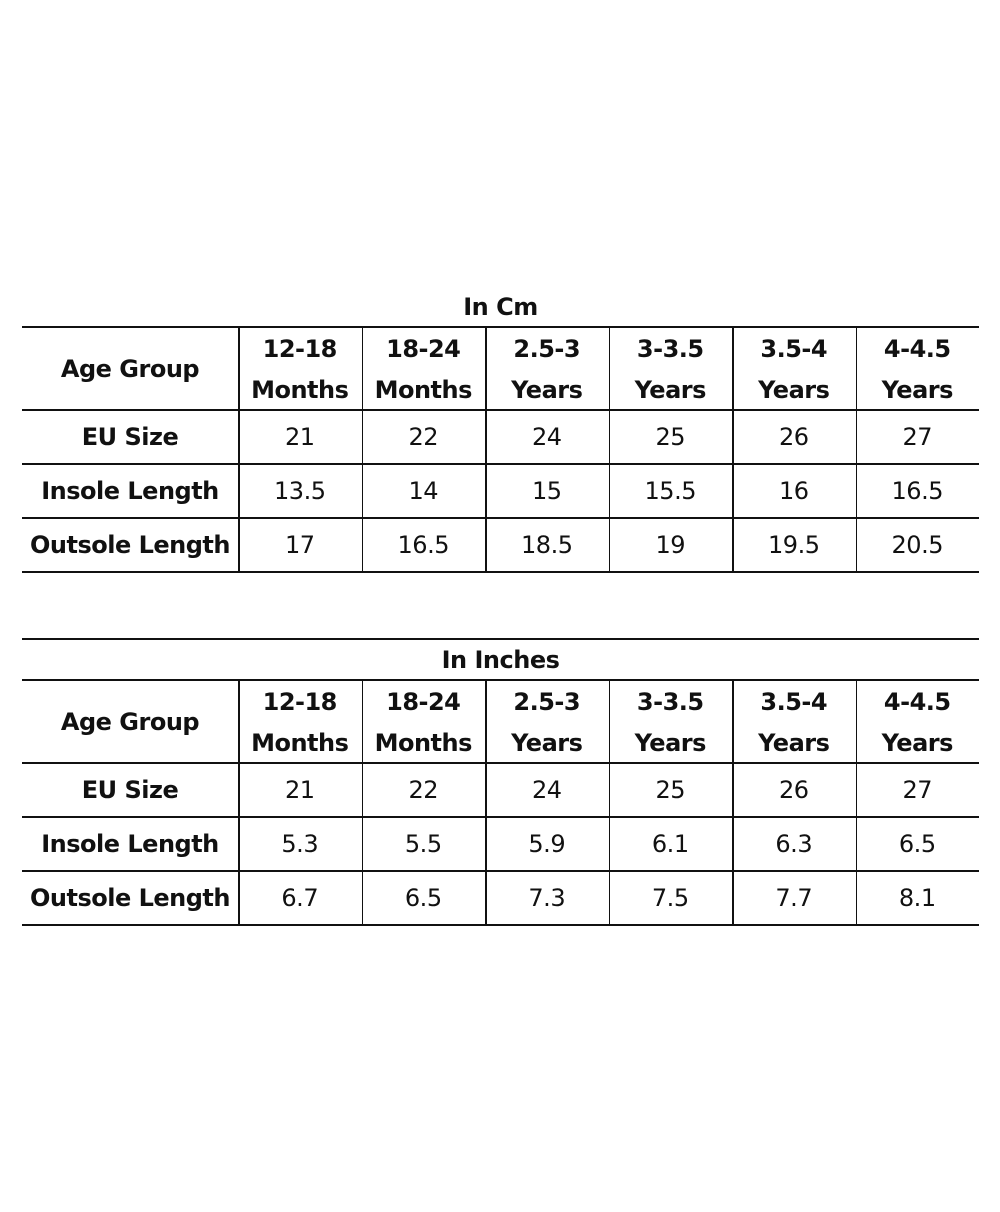 The height and width of the screenshot is (1212, 1000). What do you see at coordinates (300, 898) in the screenshot?
I see `cell: 6.7` at bounding box center [300, 898].